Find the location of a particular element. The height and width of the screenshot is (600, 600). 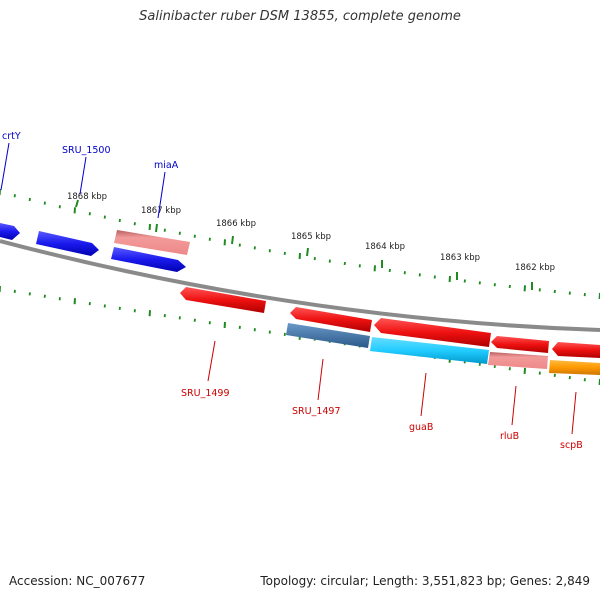

gene-cyan-block is located at coordinates (429, 350).